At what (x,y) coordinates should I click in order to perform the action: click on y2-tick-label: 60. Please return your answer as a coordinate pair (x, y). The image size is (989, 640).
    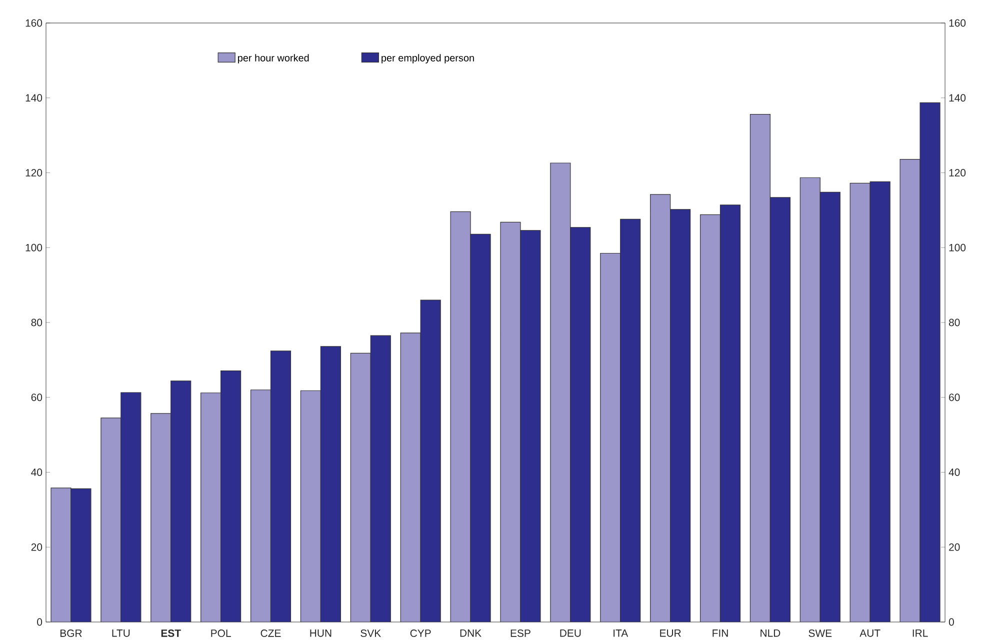
    Looking at the image, I should click on (954, 398).